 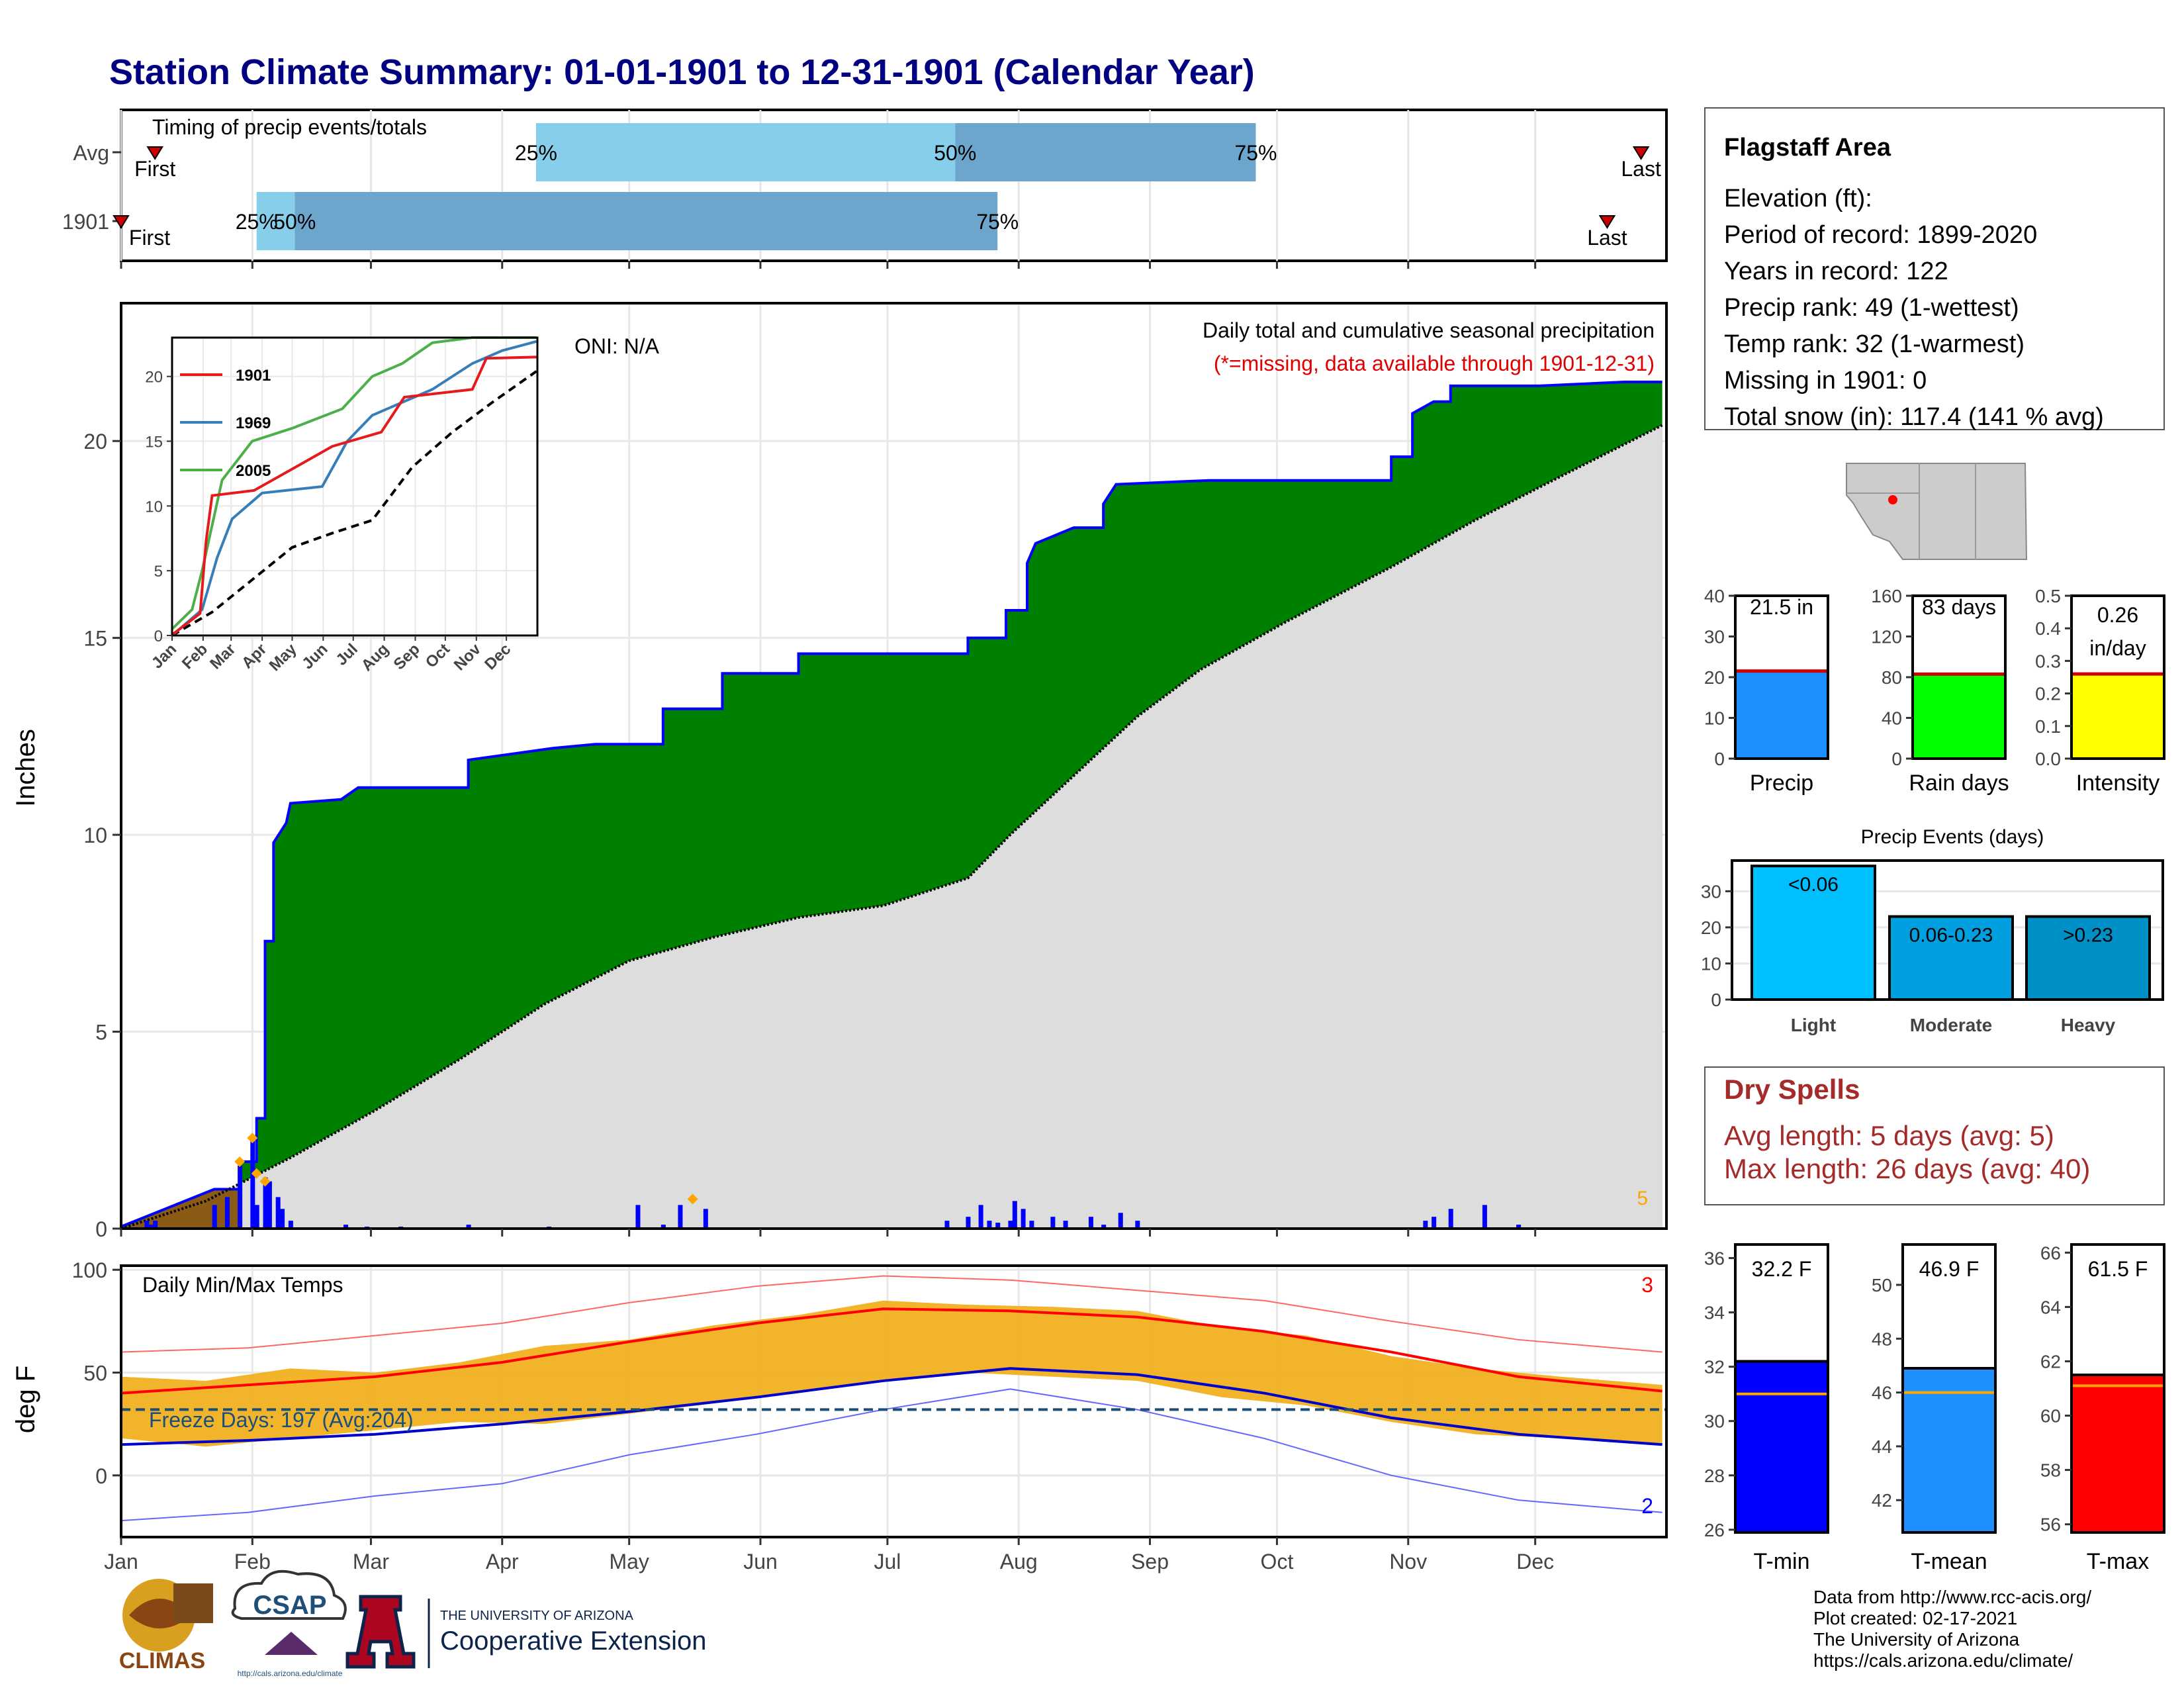 What do you see at coordinates (289, 1605) in the screenshot?
I see `csap-text: CSAP` at bounding box center [289, 1605].